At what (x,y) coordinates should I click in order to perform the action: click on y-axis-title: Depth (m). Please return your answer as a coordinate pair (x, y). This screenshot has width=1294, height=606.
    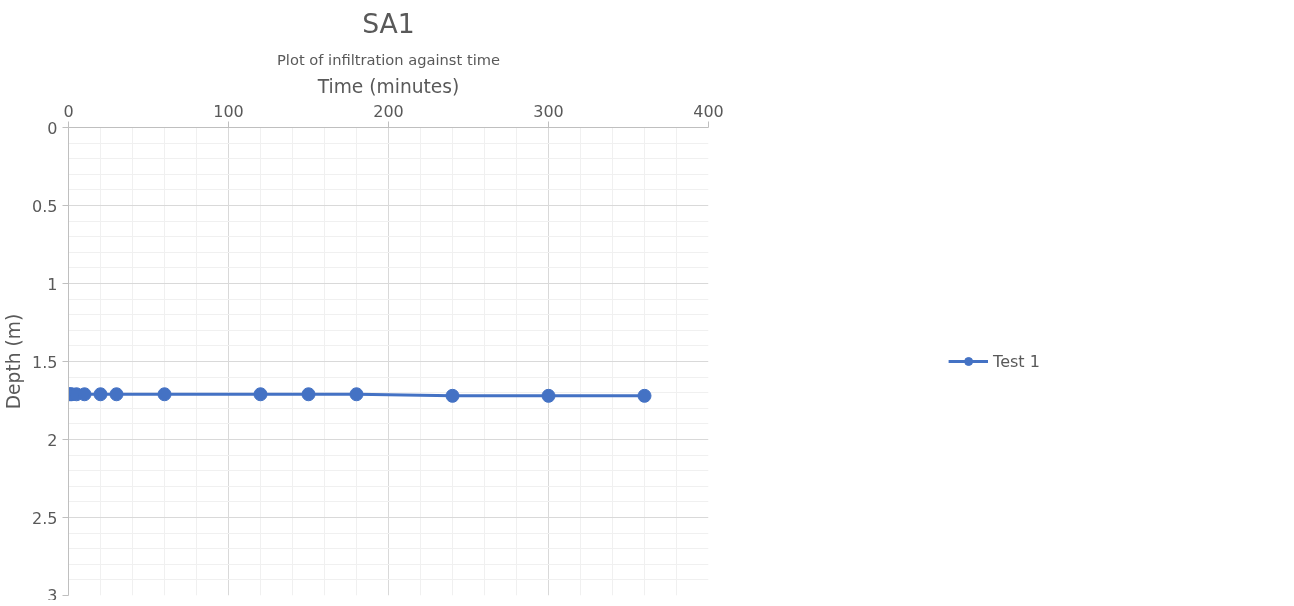
    Looking at the image, I should click on (14, 361).